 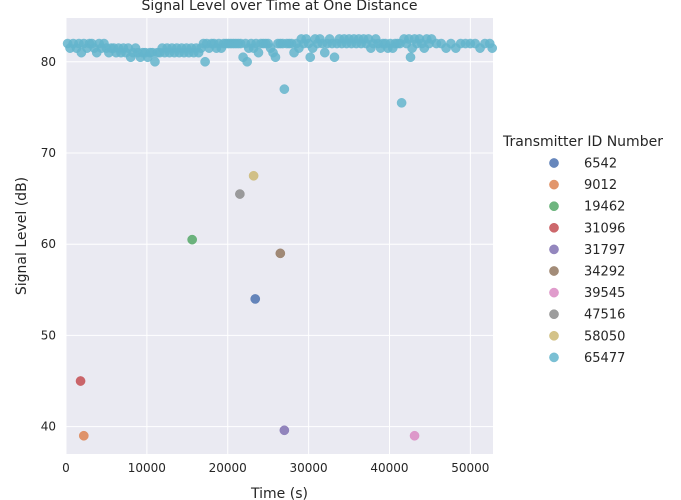 What do you see at coordinates (470, 468) in the screenshot?
I see `x-tick-label: 50000` at bounding box center [470, 468].